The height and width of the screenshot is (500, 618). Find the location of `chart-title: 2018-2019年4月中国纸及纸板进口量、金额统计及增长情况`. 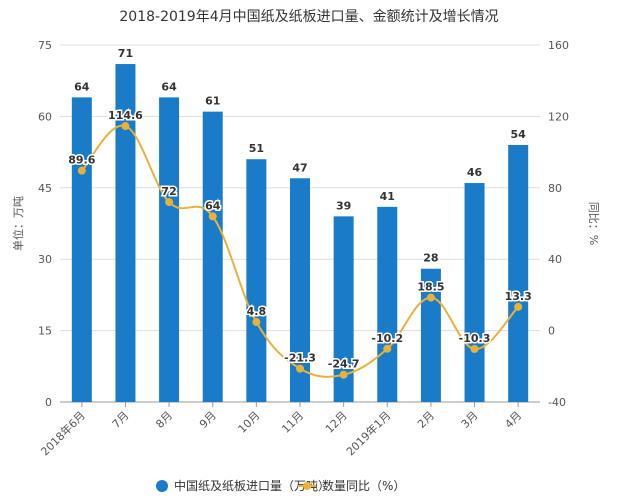

chart-title: 2018-2019年4月中国纸及纸板进口量、金额统计及增长情况 is located at coordinates (309, 17).